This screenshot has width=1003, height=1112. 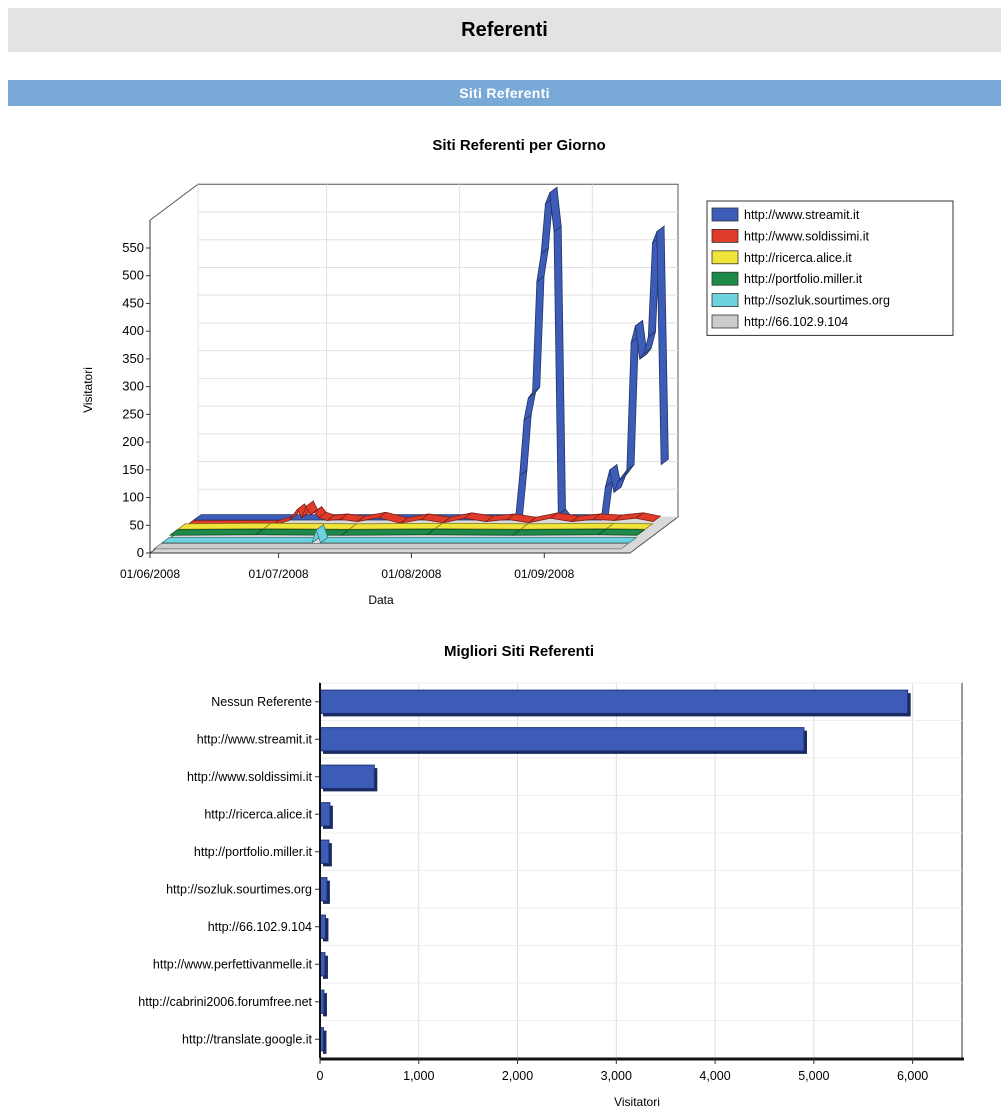 What do you see at coordinates (133, 441) in the screenshot?
I see `y-tick-label: 200` at bounding box center [133, 441].